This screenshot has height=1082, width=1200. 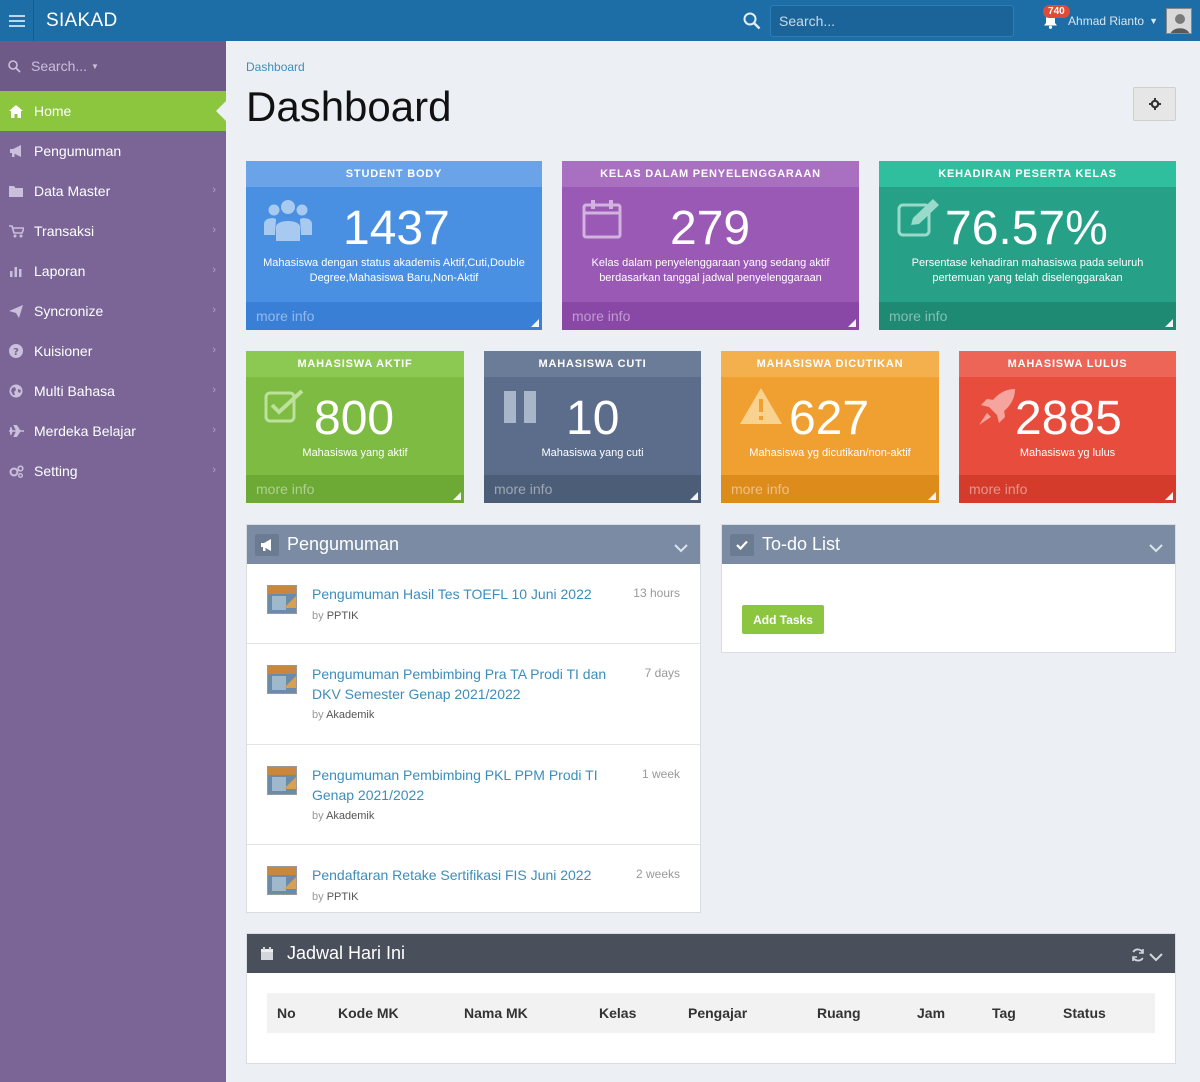 I want to click on sidebar-item-transaksi: Transaksi ›, so click(x=113, y=231).